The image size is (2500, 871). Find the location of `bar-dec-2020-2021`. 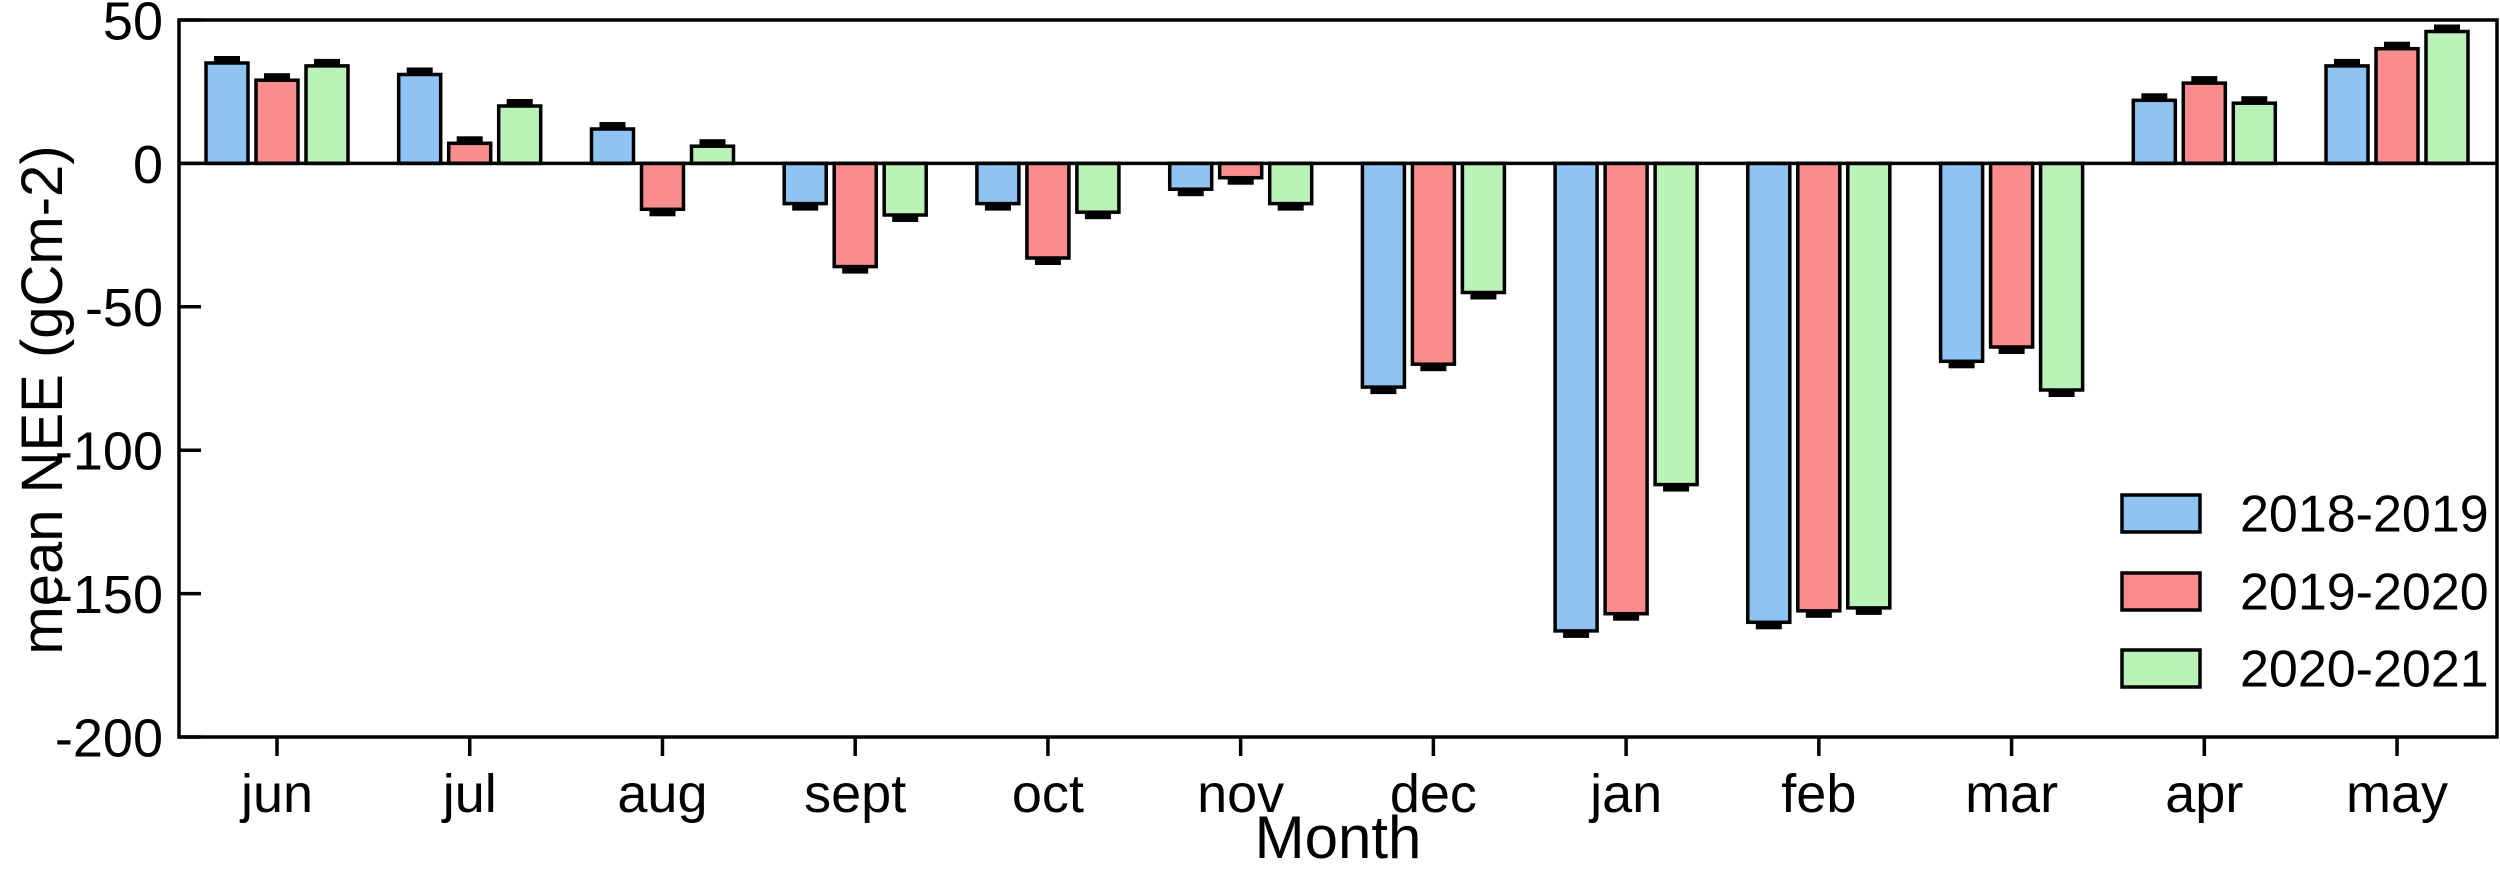

bar-dec-2020-2021 is located at coordinates (1483, 228).